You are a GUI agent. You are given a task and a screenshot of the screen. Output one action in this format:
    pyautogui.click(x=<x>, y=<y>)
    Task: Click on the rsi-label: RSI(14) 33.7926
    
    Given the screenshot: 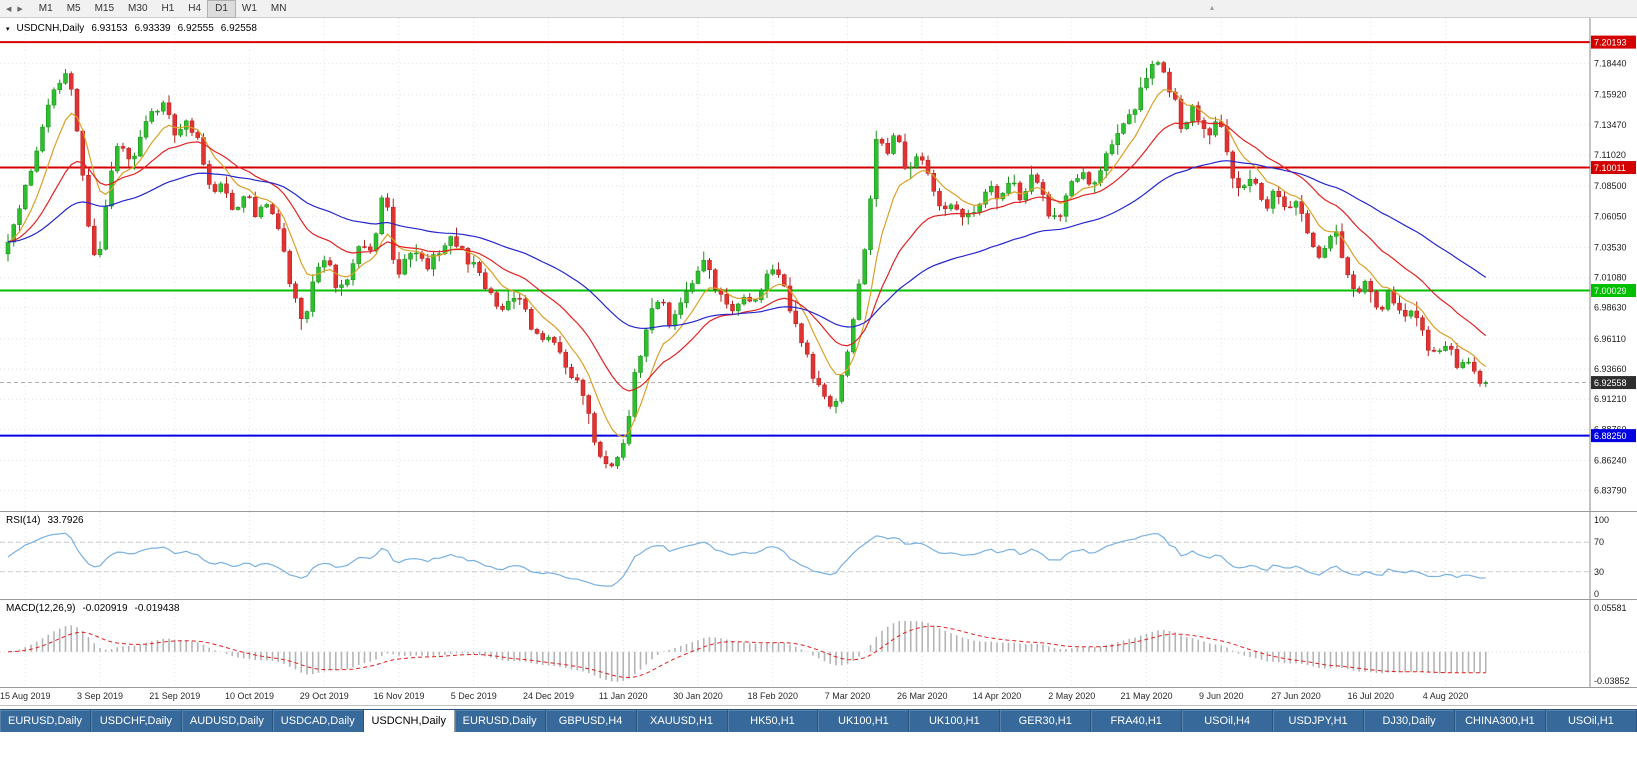 What is the action you would take?
    pyautogui.click(x=45, y=520)
    